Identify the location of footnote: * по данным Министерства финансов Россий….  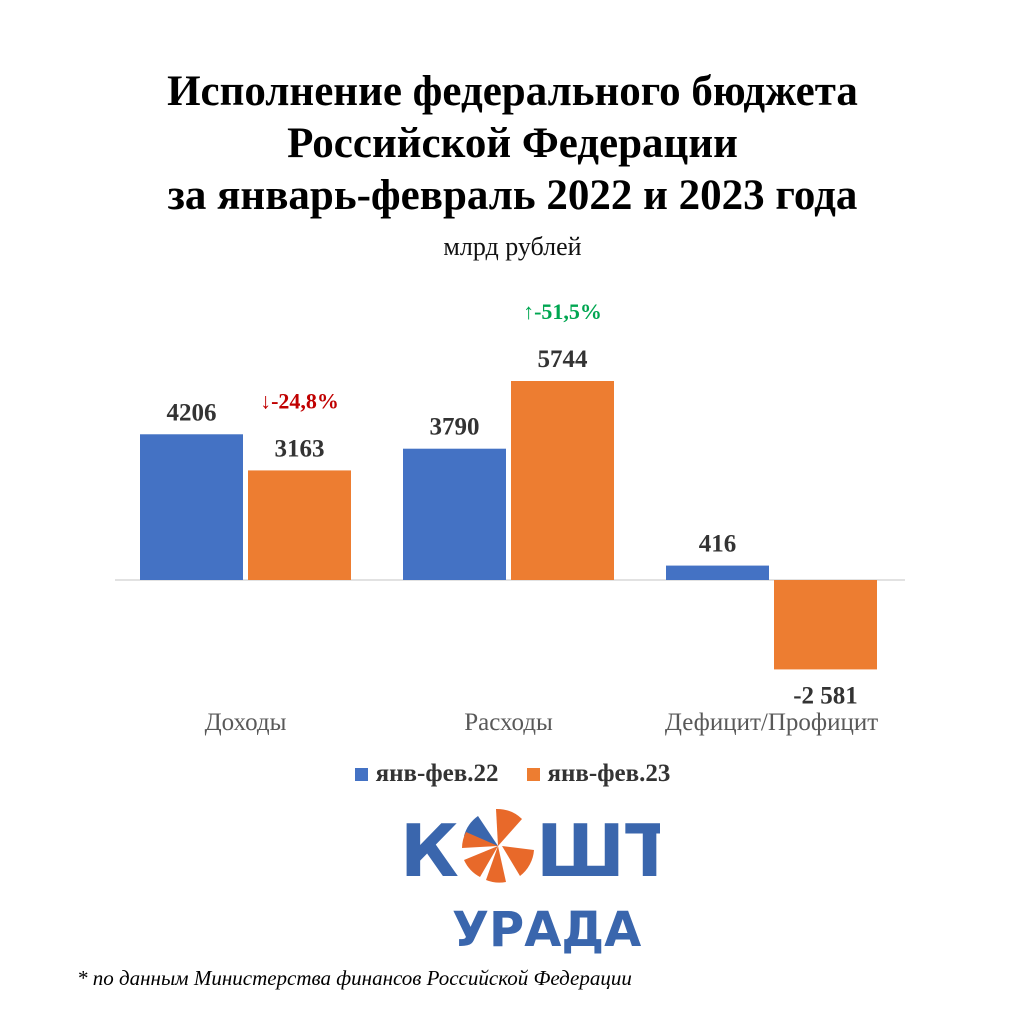
(354, 978).